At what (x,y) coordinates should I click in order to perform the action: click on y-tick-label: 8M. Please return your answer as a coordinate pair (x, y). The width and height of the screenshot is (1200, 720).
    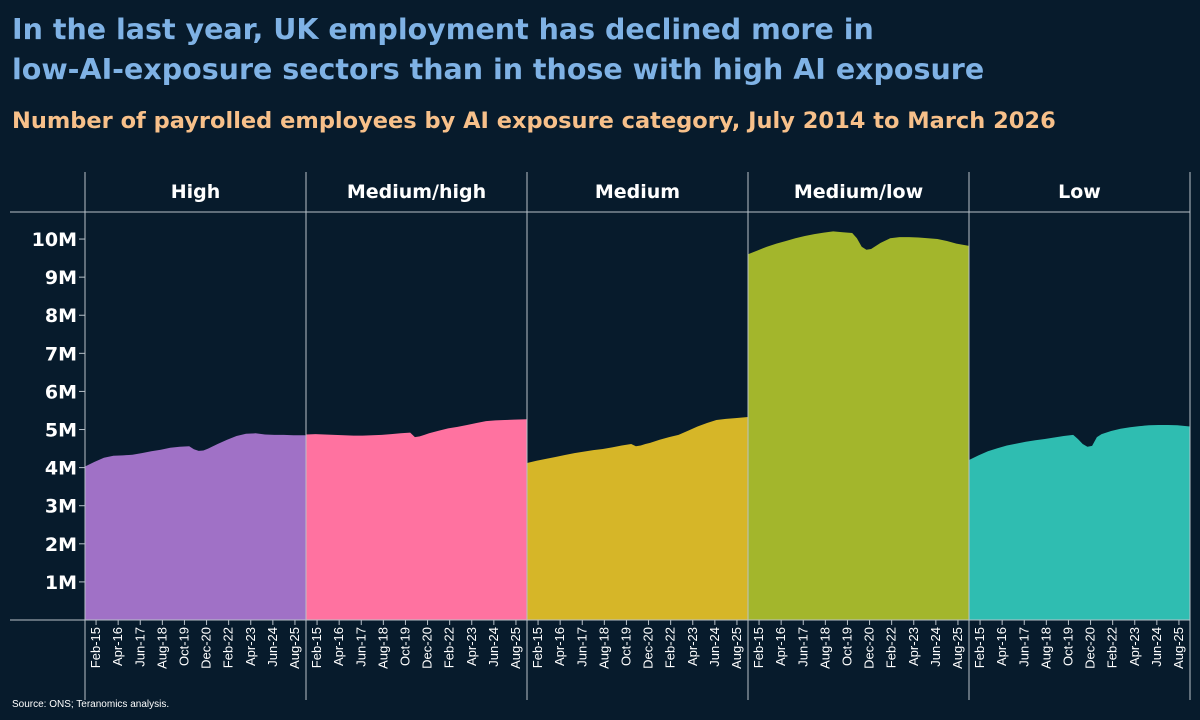
    Looking at the image, I should click on (61, 316).